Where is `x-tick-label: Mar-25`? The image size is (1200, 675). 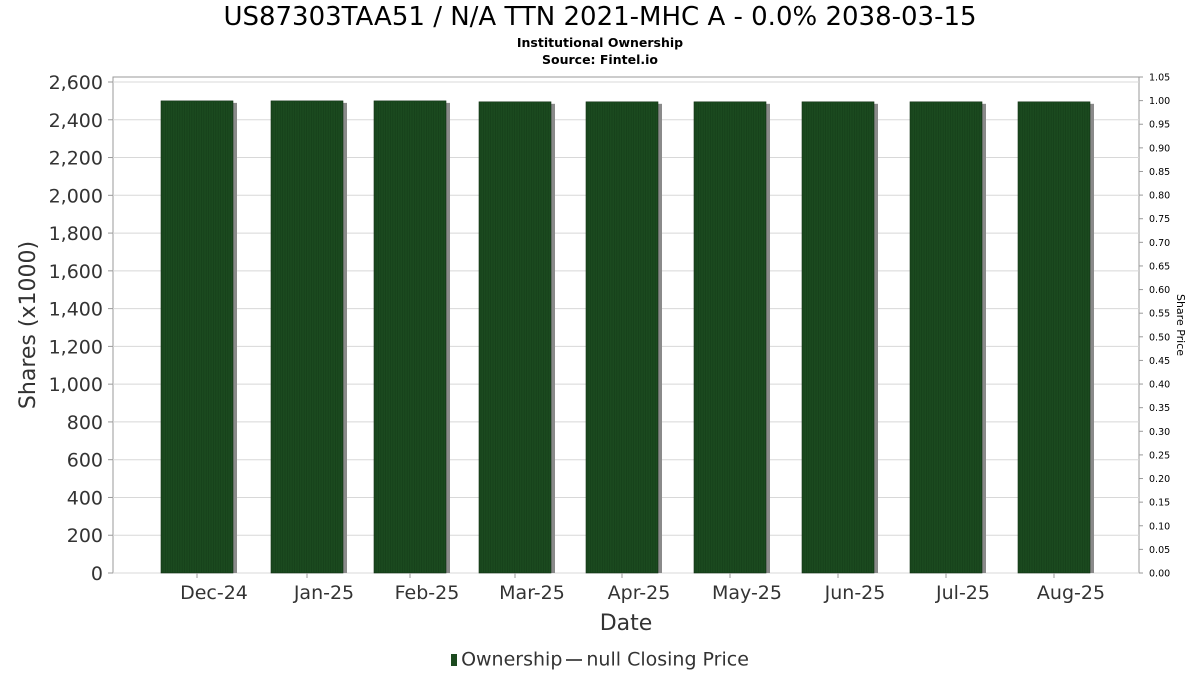 x-tick-label: Mar-25 is located at coordinates (532, 593).